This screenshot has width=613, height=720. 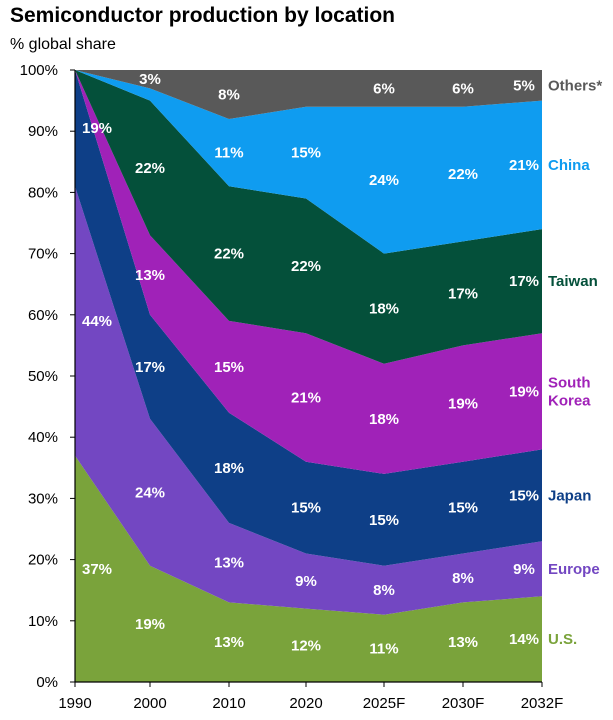 What do you see at coordinates (43, 131) in the screenshot?
I see `y-tick-label: 90%` at bounding box center [43, 131].